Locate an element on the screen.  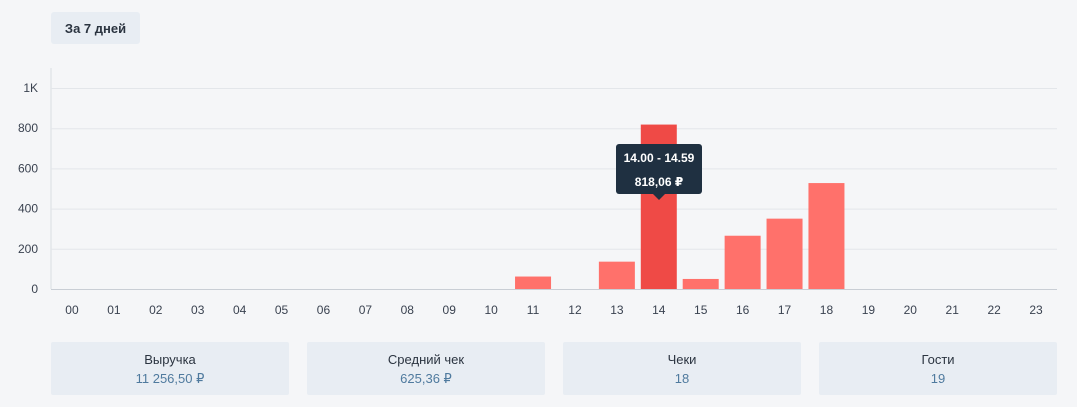
x-tick-label: 20 is located at coordinates (911, 310).